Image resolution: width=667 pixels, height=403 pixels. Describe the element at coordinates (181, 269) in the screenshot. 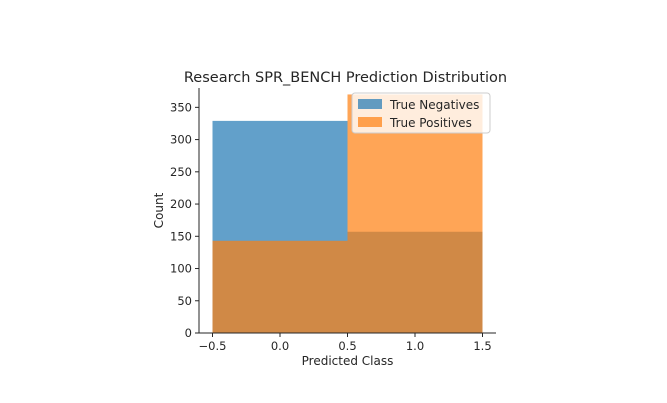

I see `y-tick-label: 100` at that location.